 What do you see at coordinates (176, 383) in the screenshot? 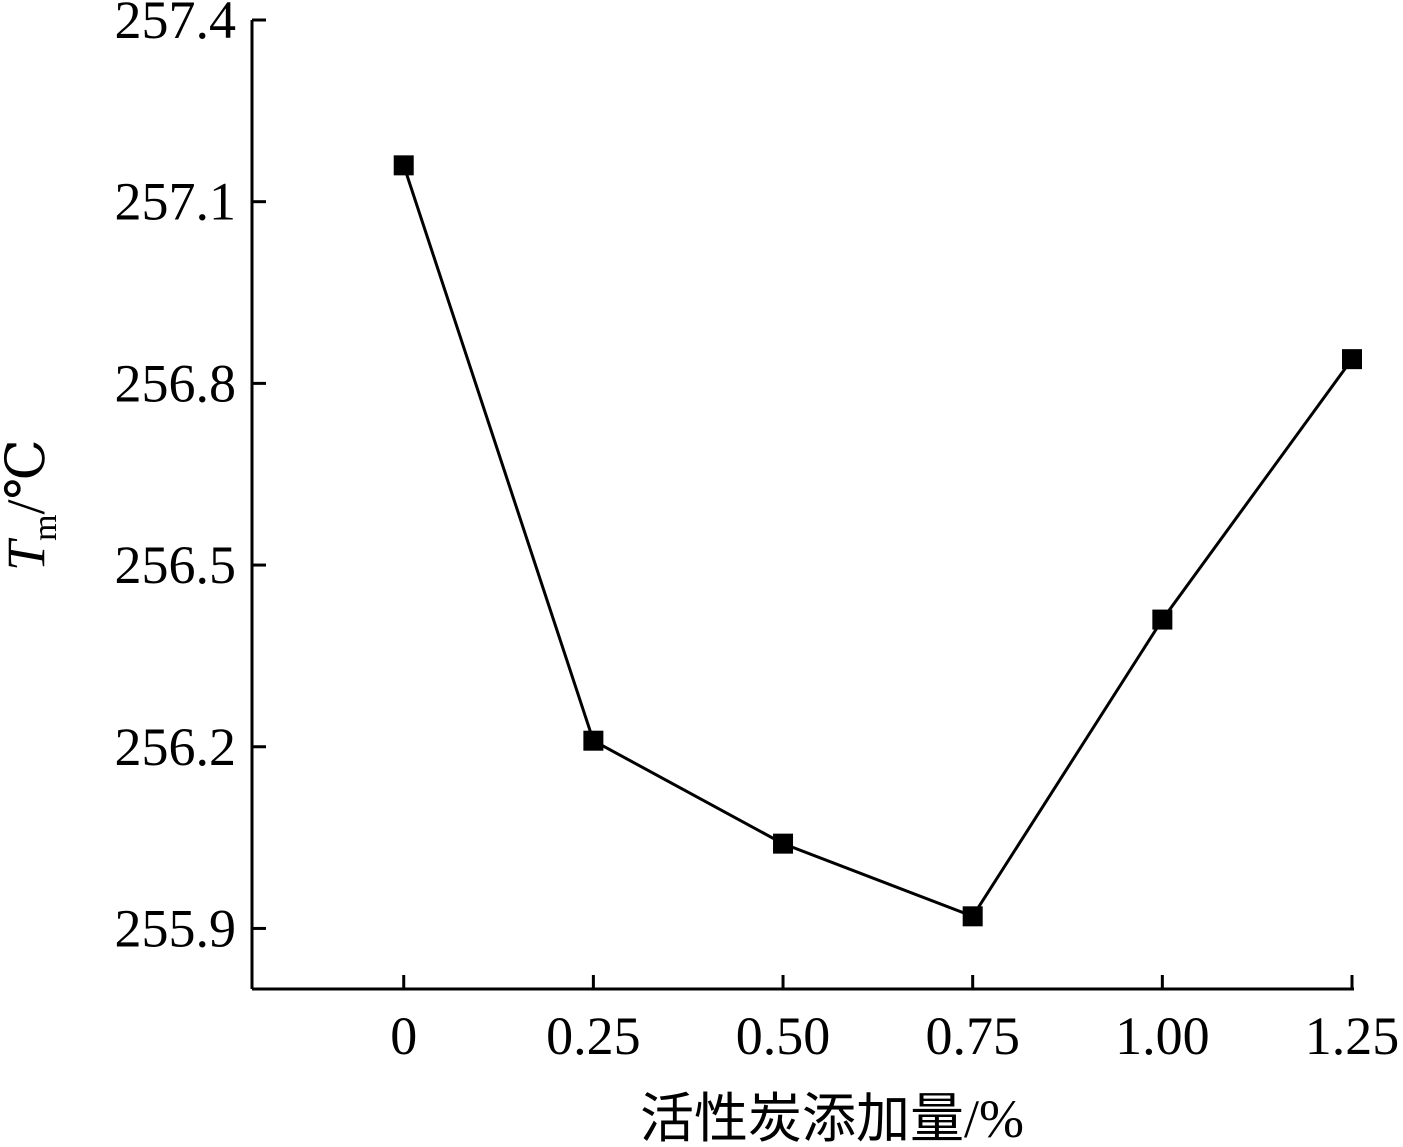
I see `y-tick-label: 256.8` at bounding box center [176, 383].